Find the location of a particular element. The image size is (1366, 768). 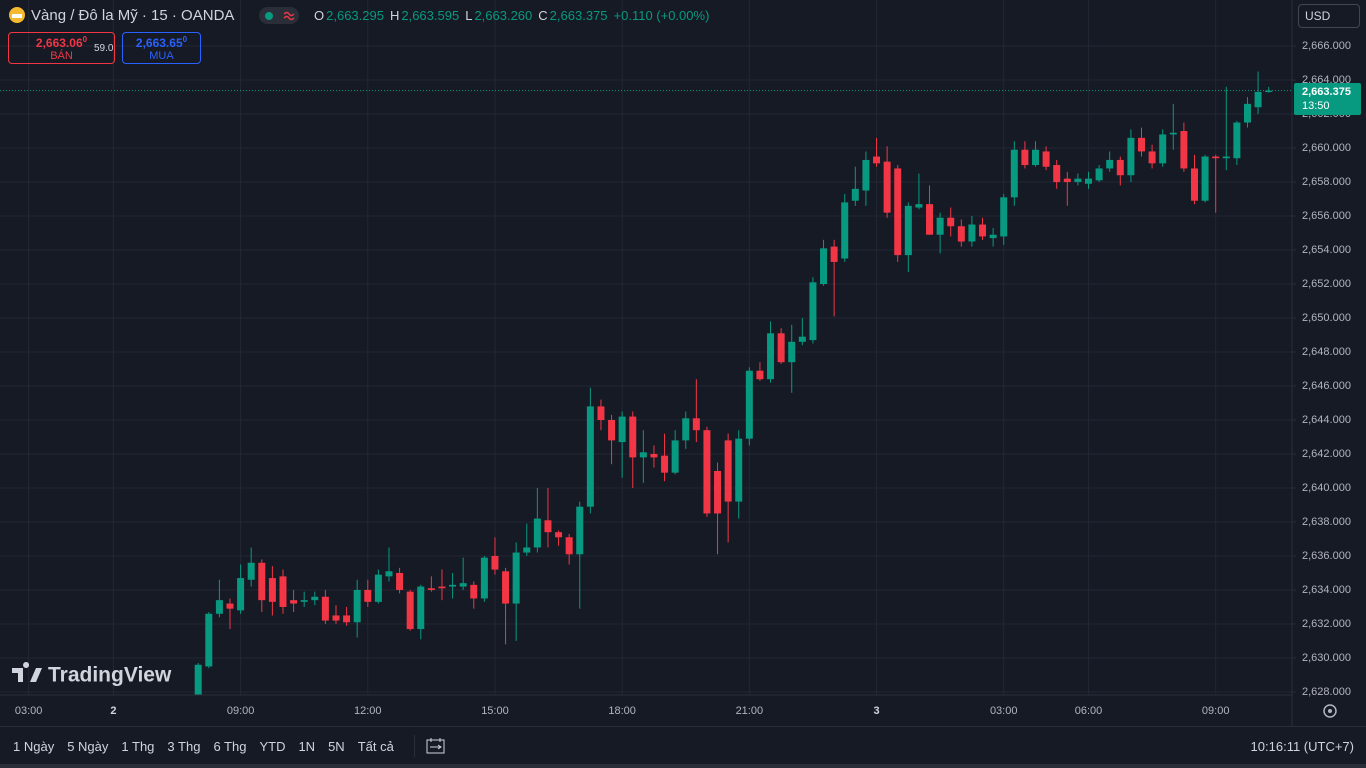

settings-icon is located at coordinates (1330, 711).